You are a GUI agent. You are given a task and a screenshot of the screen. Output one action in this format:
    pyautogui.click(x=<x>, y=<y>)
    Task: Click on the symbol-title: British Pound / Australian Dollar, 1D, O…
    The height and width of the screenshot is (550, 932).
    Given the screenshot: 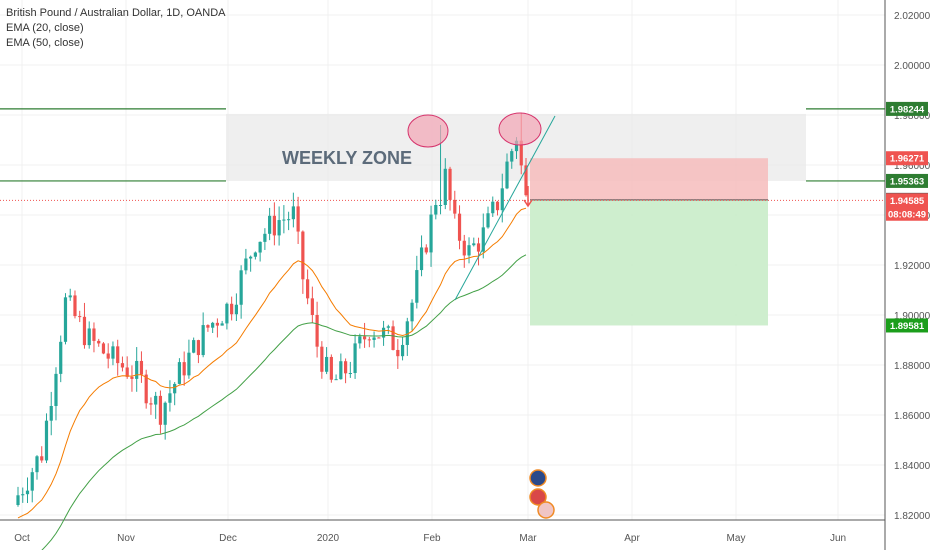 What is the action you would take?
    pyautogui.click(x=116, y=13)
    